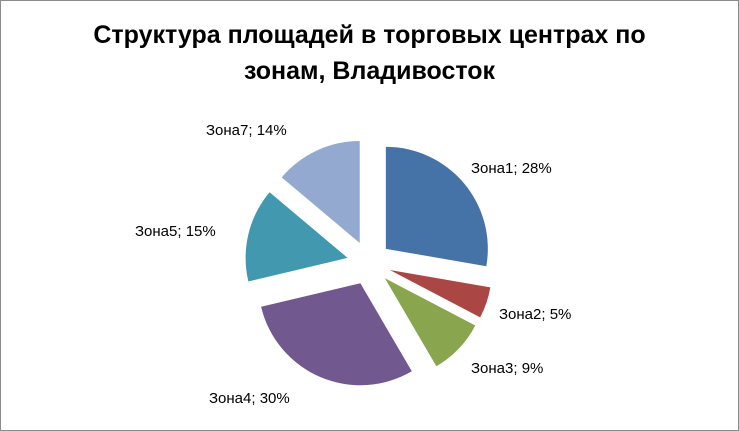  I want to click on pie-slice-зона1, so click(436, 206).